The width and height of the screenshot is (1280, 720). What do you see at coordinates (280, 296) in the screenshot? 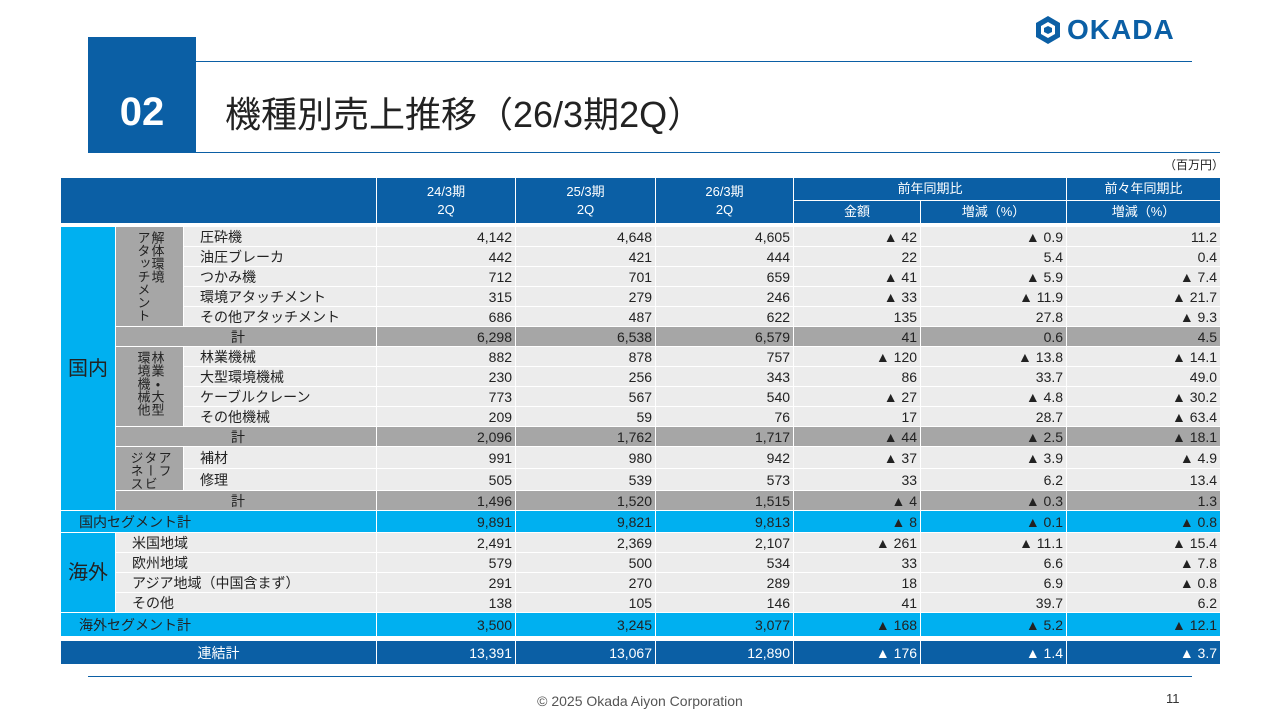
I see `row-name: 環境アタッチメント` at bounding box center [280, 296].